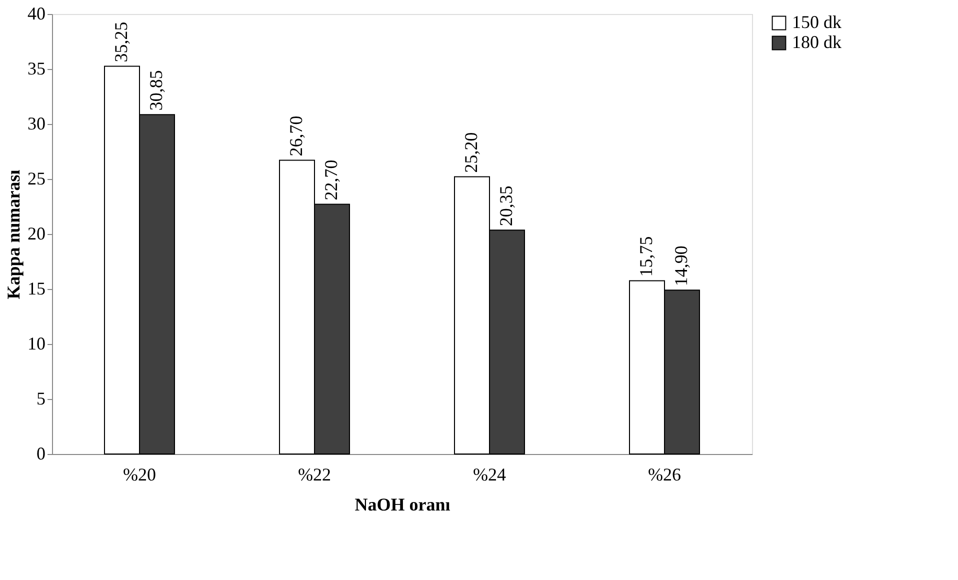 The image size is (958, 580). Describe the element at coordinates (37, 344) in the screenshot. I see `y-tick-label: 10` at that location.